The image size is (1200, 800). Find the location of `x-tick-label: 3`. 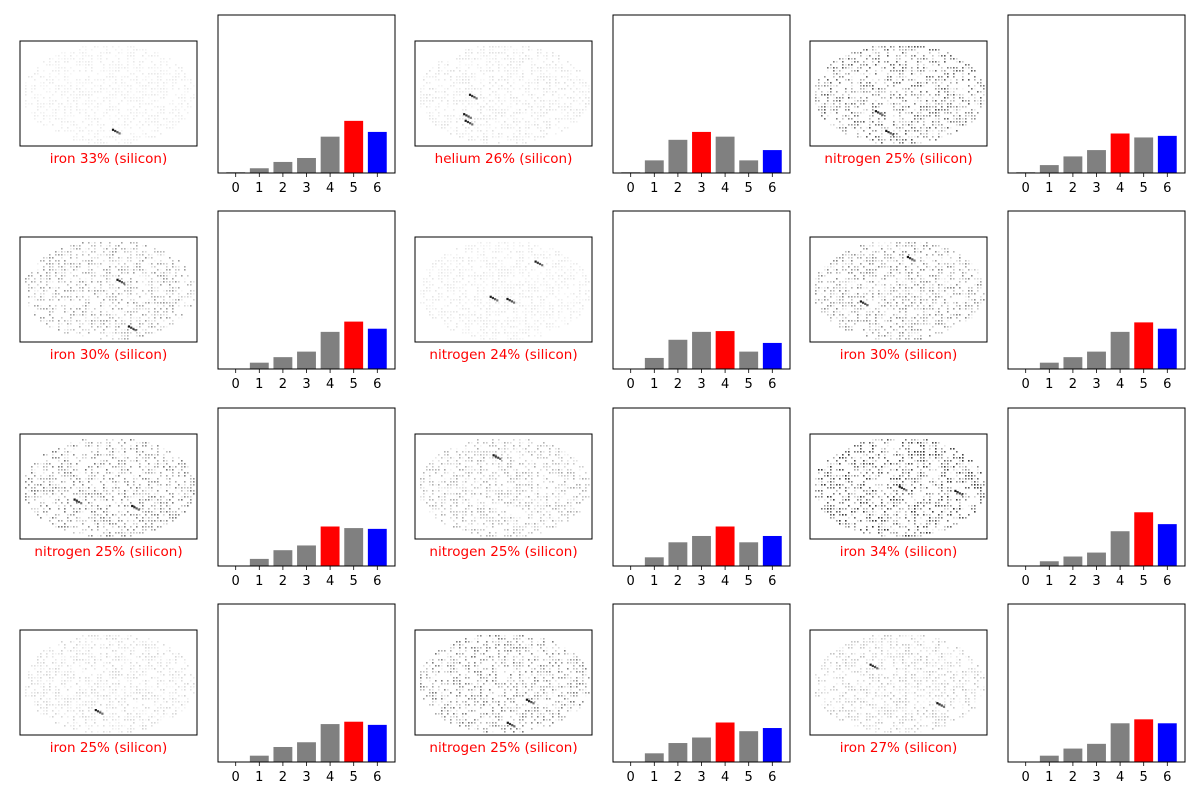

x-tick-label: 3 is located at coordinates (1096, 188).